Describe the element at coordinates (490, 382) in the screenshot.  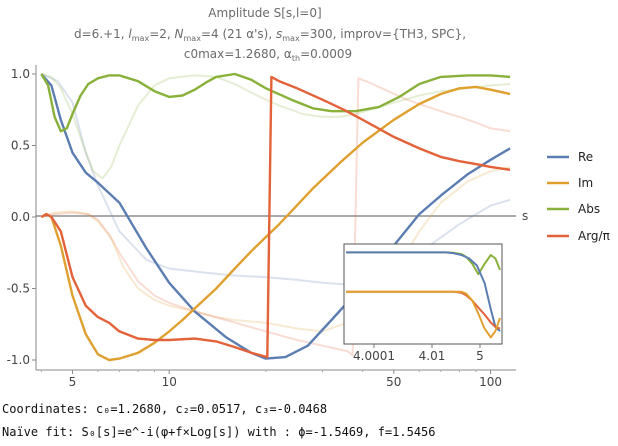
I see `x-tick-label: 100` at that location.